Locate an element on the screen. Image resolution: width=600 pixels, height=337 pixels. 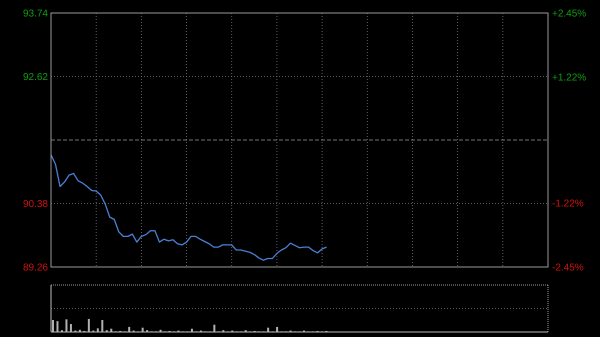
y-tick-label: 93.74 is located at coordinates (35, 14).